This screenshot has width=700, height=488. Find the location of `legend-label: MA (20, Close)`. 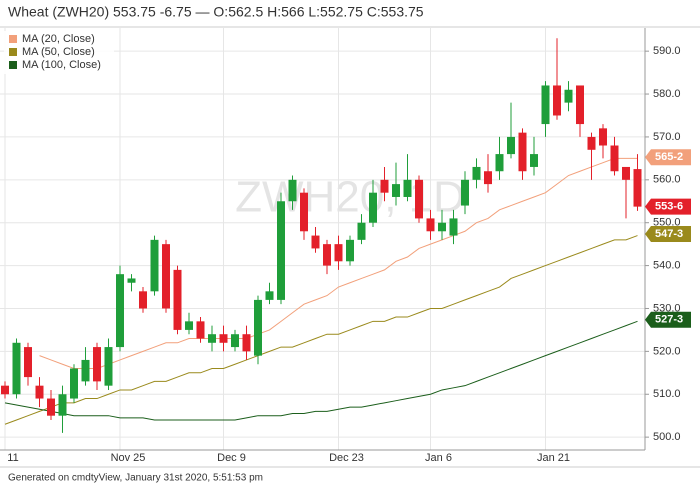

legend-label: MA (20, Close) is located at coordinates (58, 39).